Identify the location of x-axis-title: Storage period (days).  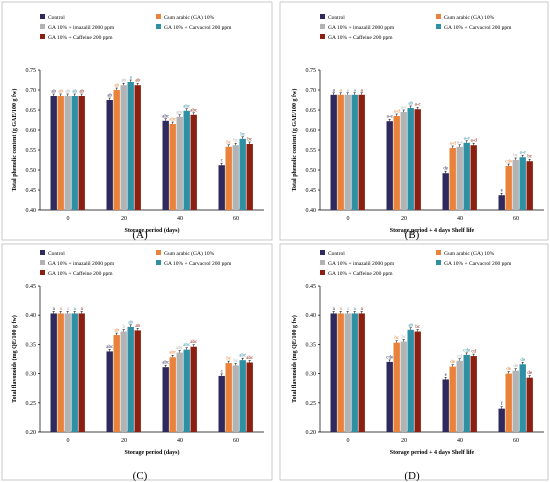
(152, 230).